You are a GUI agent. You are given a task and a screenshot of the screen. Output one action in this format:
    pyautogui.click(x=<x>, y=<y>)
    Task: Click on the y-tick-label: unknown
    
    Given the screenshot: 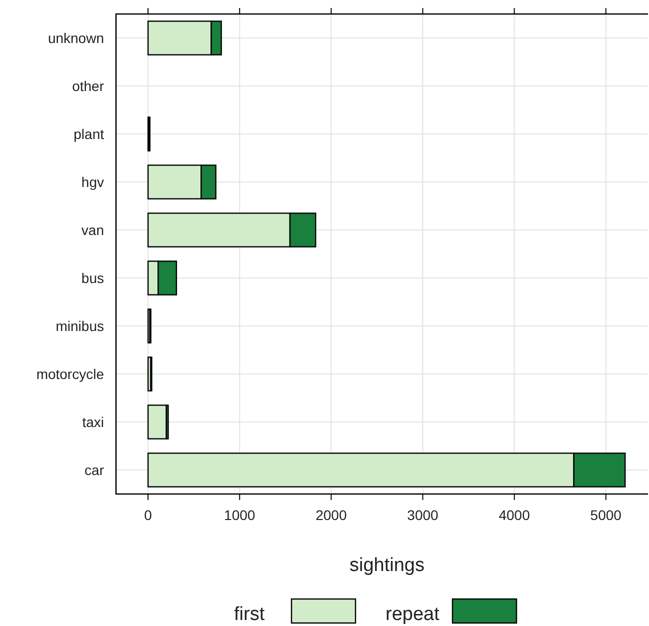 What is the action you would take?
    pyautogui.click(x=76, y=38)
    